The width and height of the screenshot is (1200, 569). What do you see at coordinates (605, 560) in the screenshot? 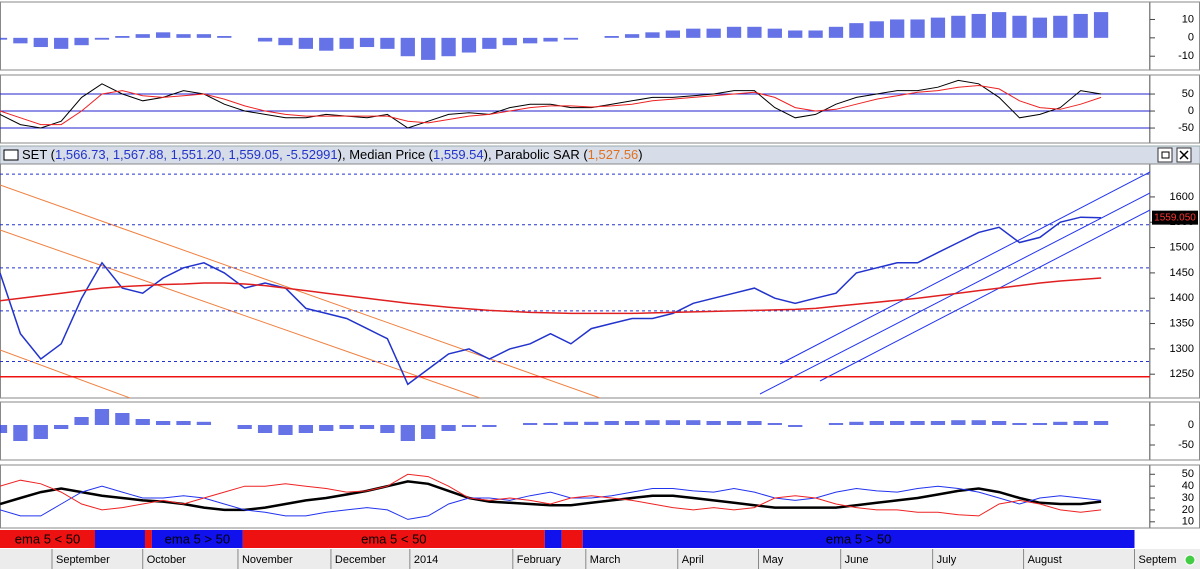
I see `x-tick-label: March` at bounding box center [605, 560].